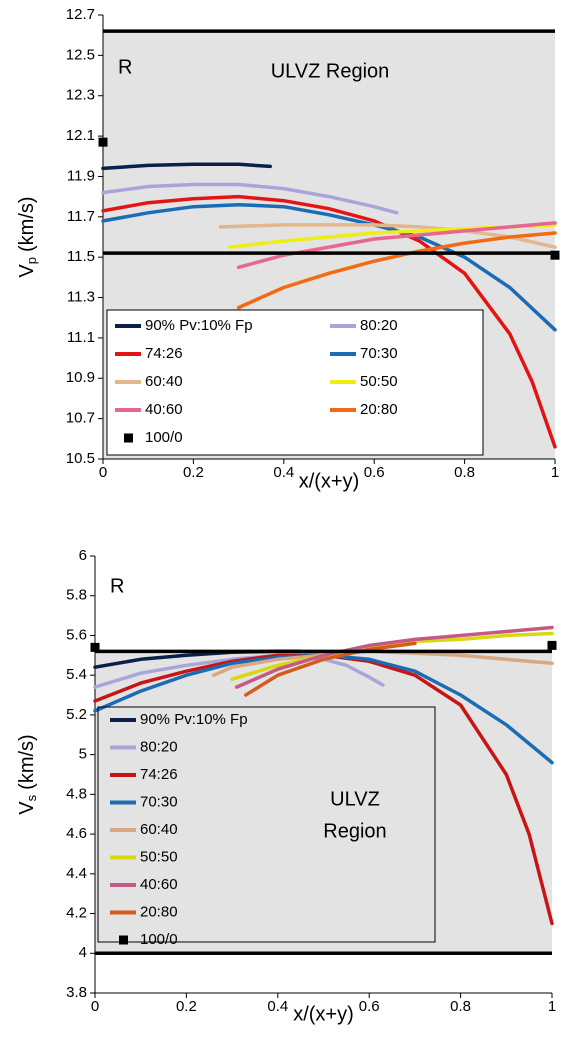 The image size is (566, 1049). What do you see at coordinates (330, 71) in the screenshot?
I see `annotation: ULVZ Region` at bounding box center [330, 71].